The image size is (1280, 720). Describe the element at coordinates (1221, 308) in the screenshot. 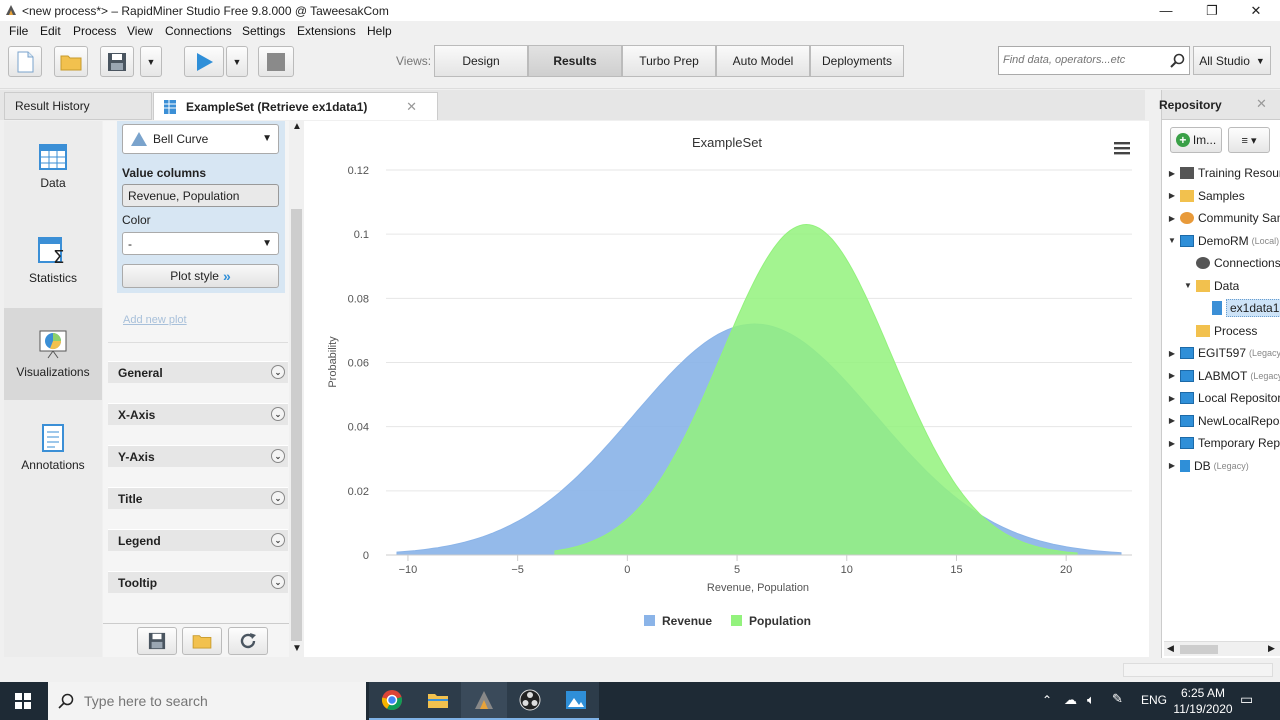

I see `tree-item: ex1data1` at that location.